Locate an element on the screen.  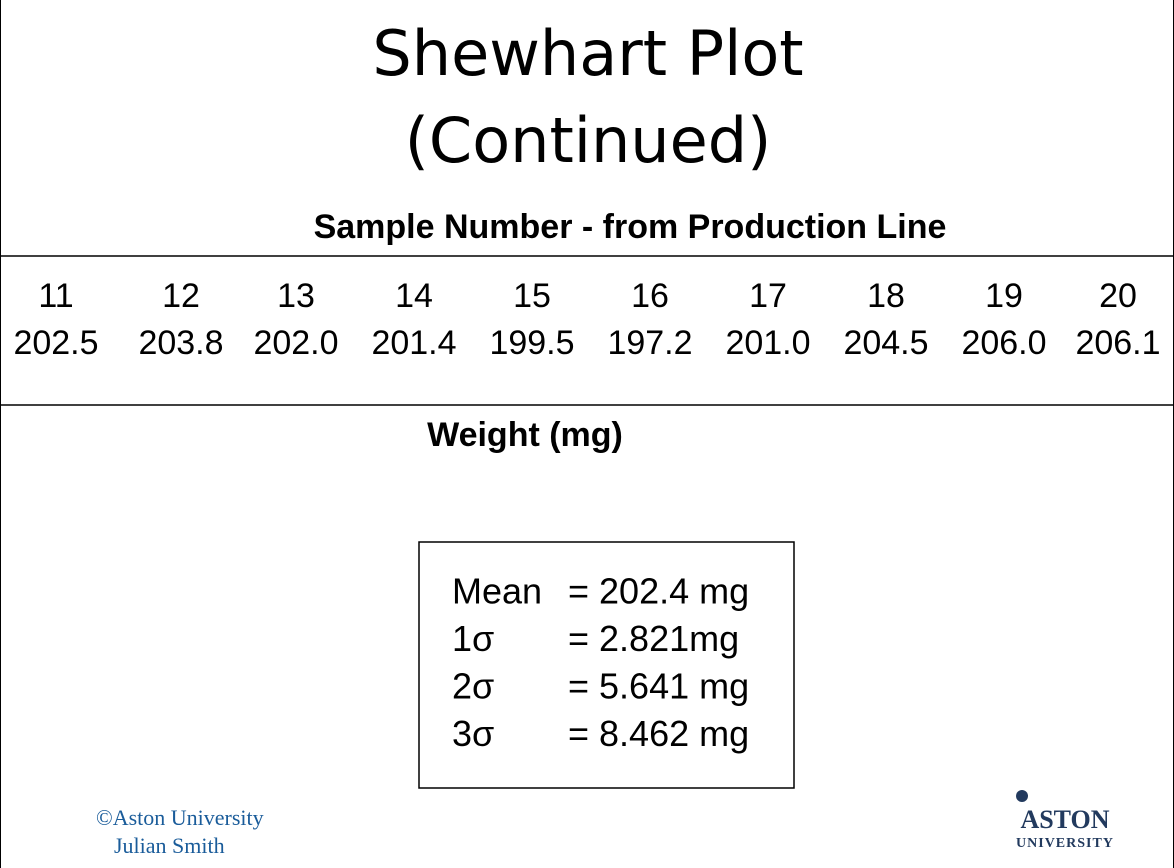
table-caption: Weight (mg) is located at coordinates (525, 435).